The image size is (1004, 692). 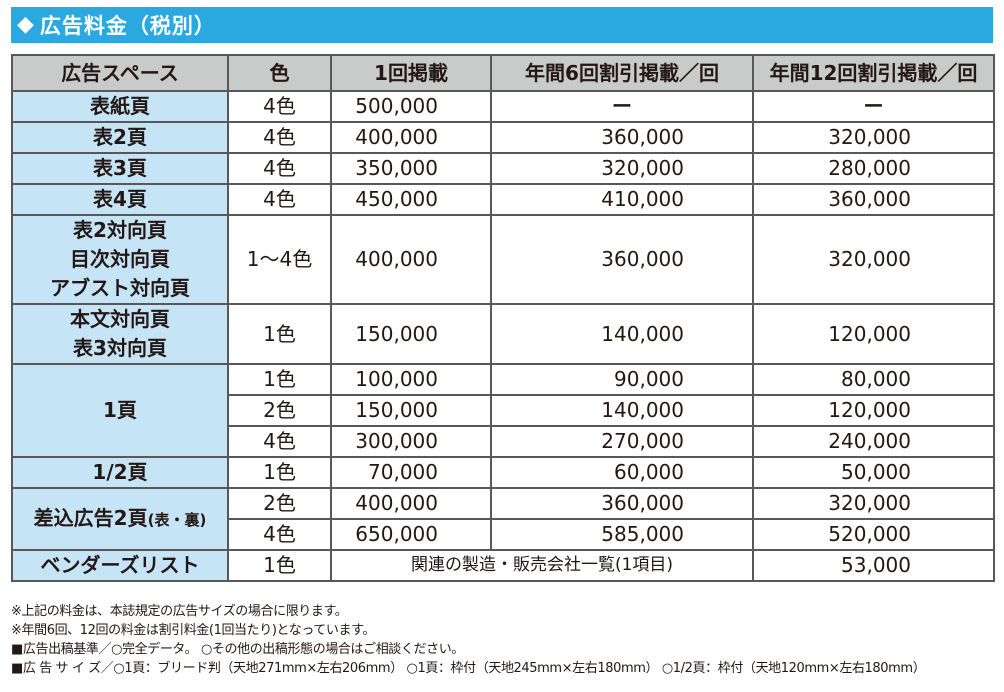 What do you see at coordinates (873, 199) in the screenshot?
I see `price-12times: 360,000` at bounding box center [873, 199].